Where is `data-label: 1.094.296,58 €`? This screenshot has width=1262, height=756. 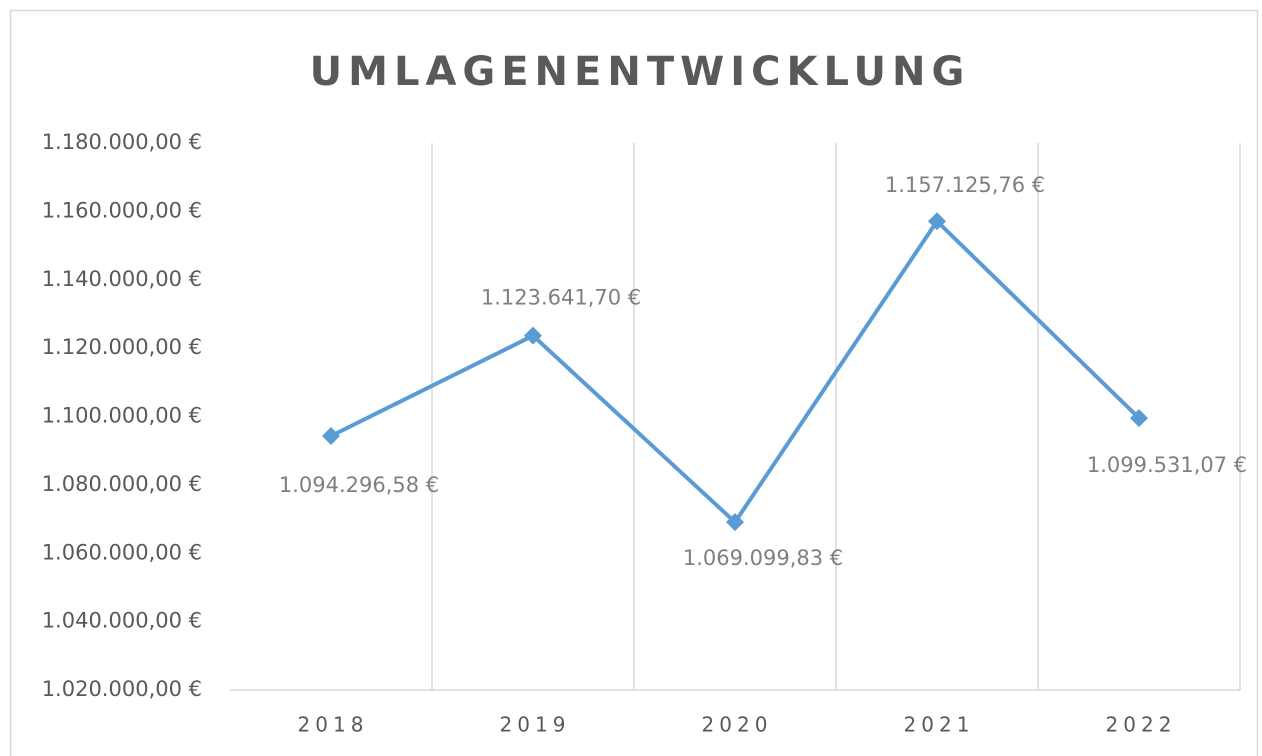
data-label: 1.094.296,58 € is located at coordinates (359, 485).